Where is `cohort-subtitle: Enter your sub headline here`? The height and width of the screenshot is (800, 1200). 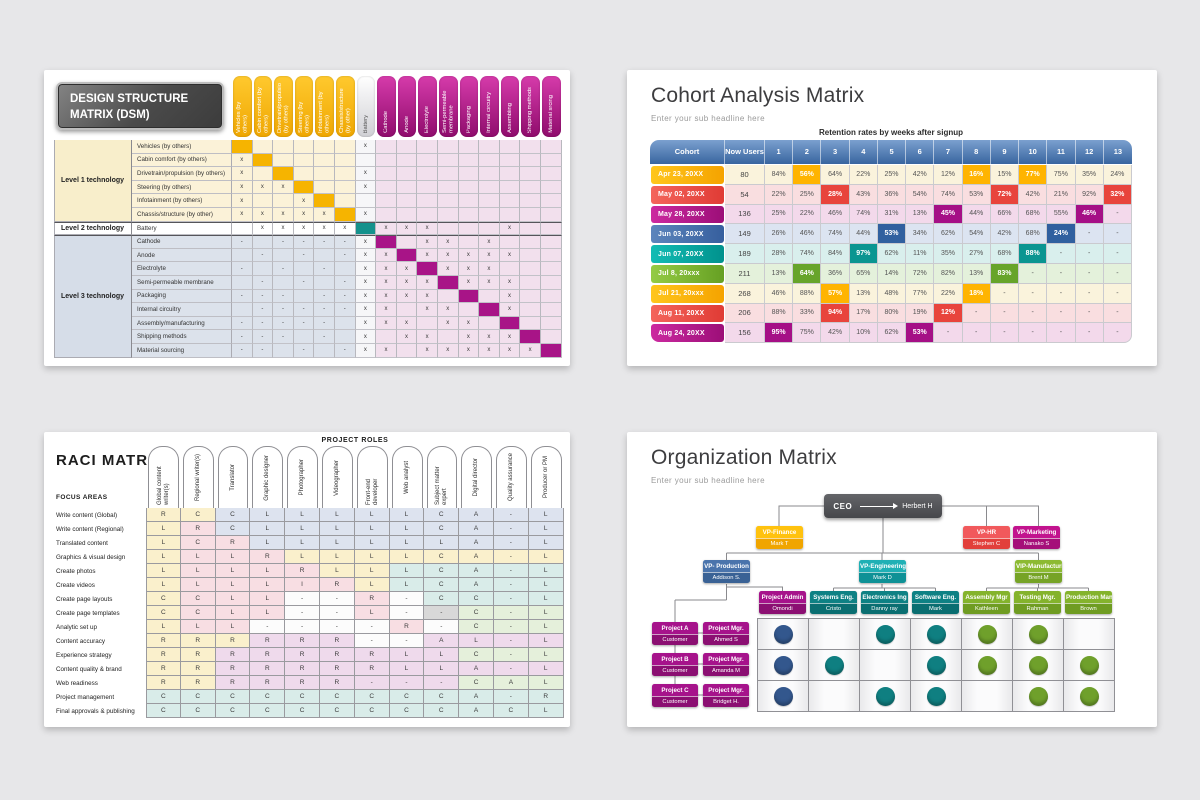 cohort-subtitle: Enter your sub headline here is located at coordinates (708, 118).